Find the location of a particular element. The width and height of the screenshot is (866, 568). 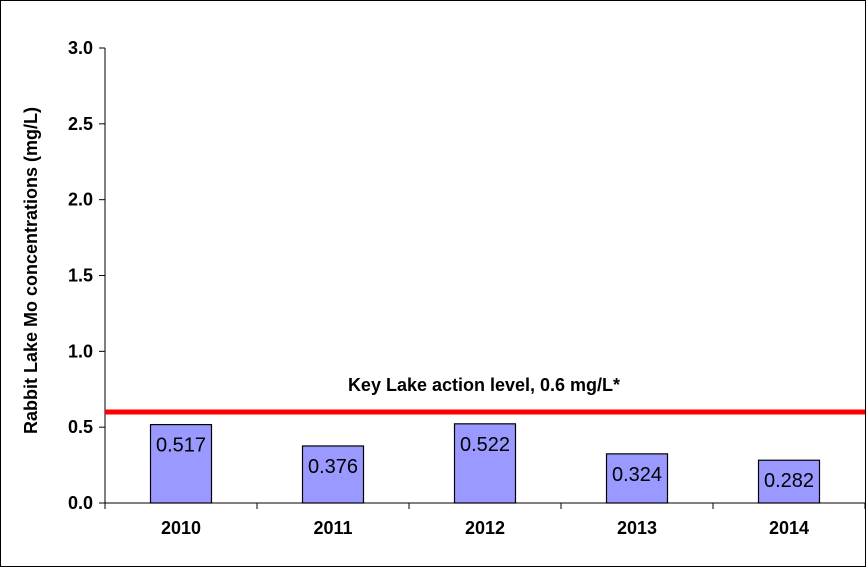

bar-data-label: 0.376 is located at coordinates (333, 467).